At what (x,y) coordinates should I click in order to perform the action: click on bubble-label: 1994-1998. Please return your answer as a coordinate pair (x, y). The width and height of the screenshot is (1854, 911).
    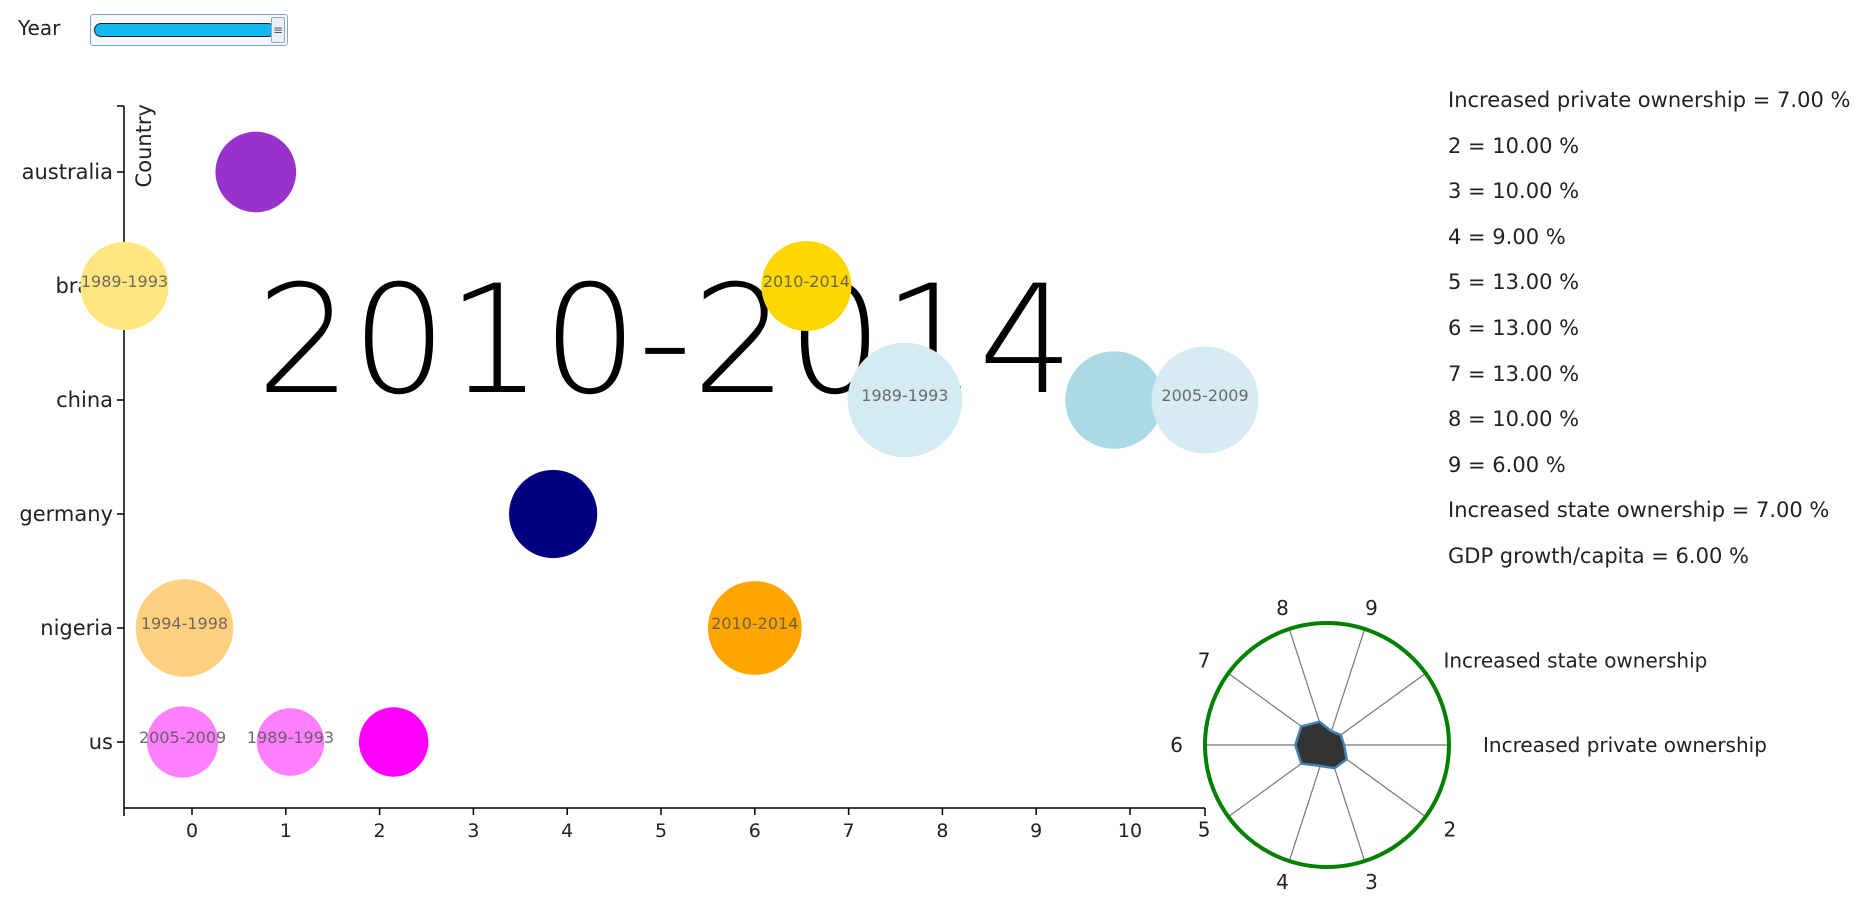
    Looking at the image, I should click on (184, 623).